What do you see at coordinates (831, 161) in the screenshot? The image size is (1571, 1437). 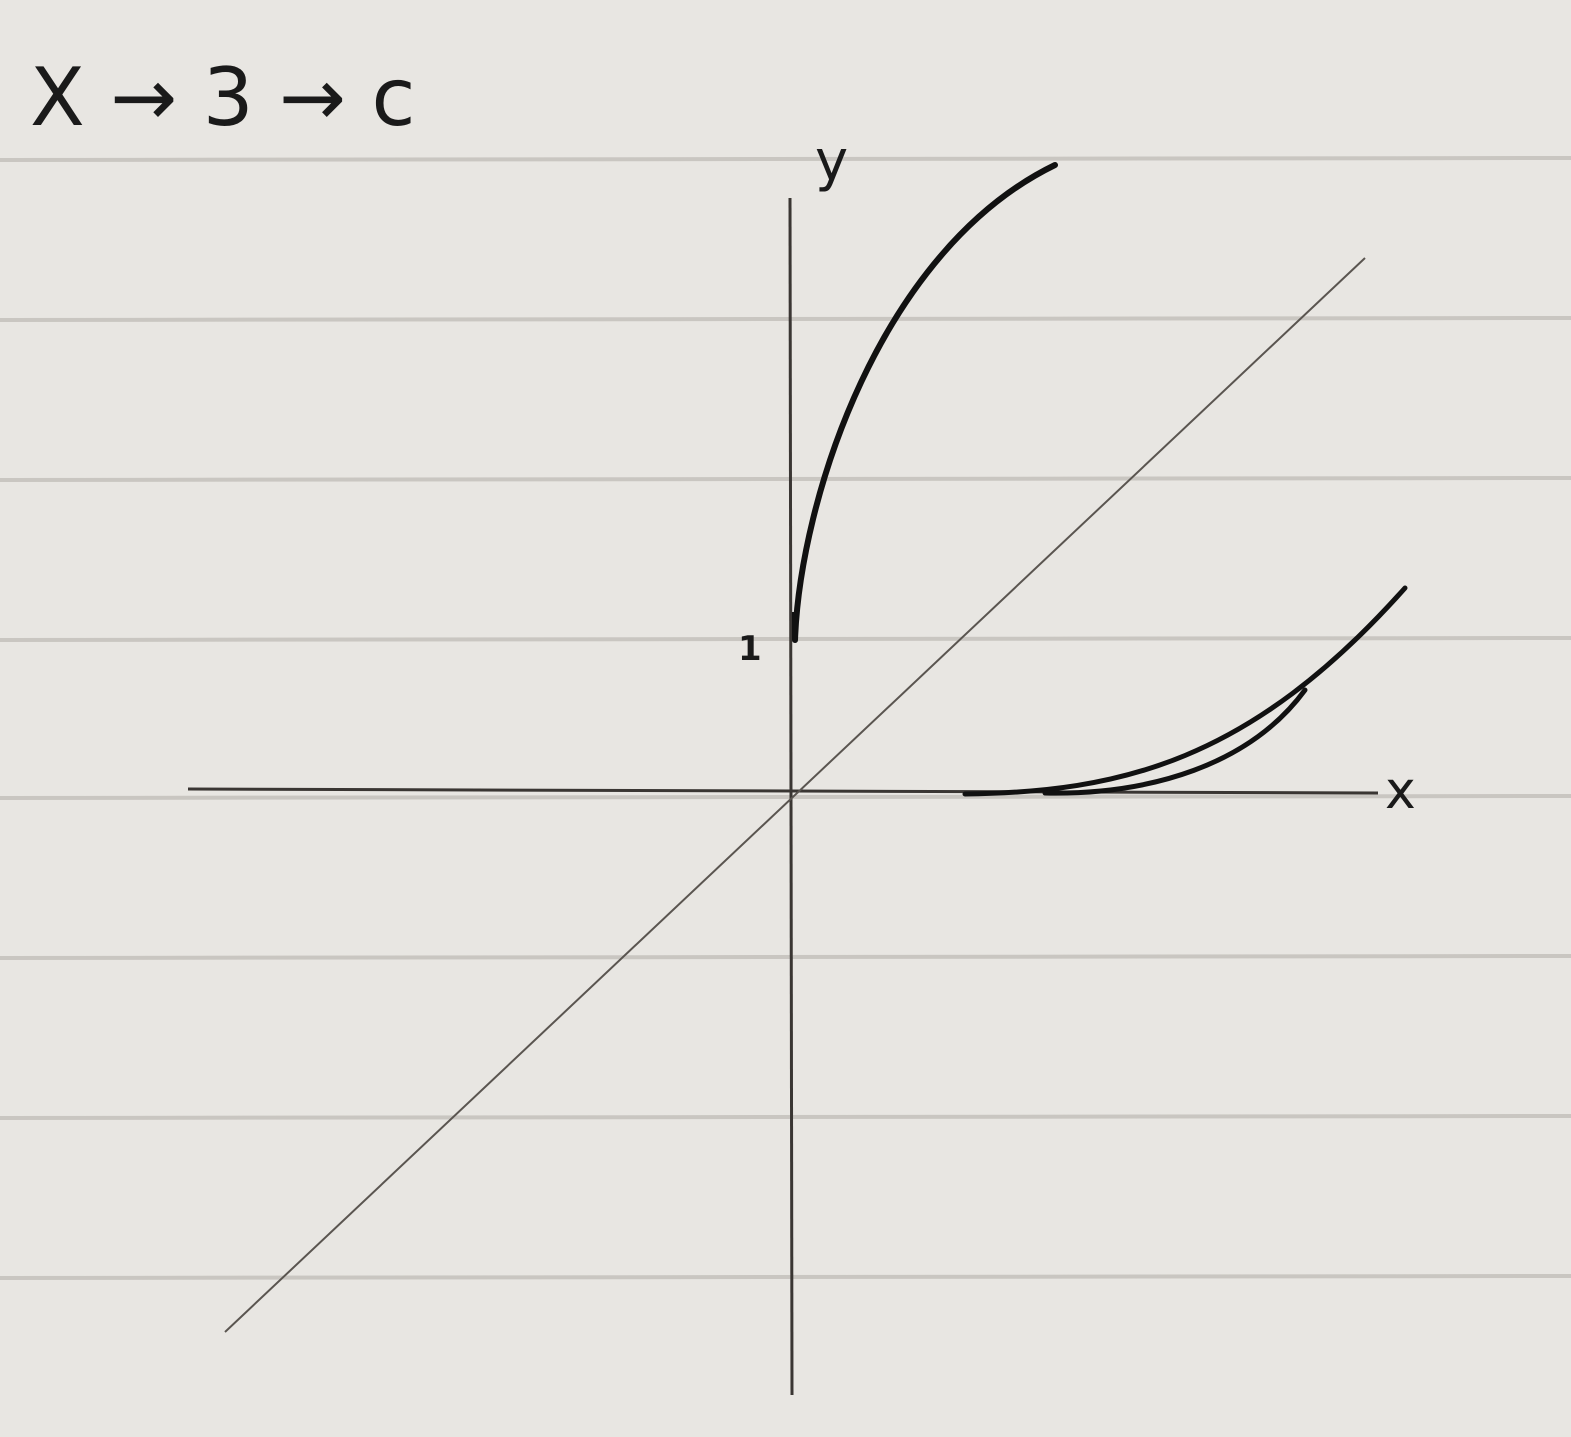 I see `y-label: y` at bounding box center [831, 161].